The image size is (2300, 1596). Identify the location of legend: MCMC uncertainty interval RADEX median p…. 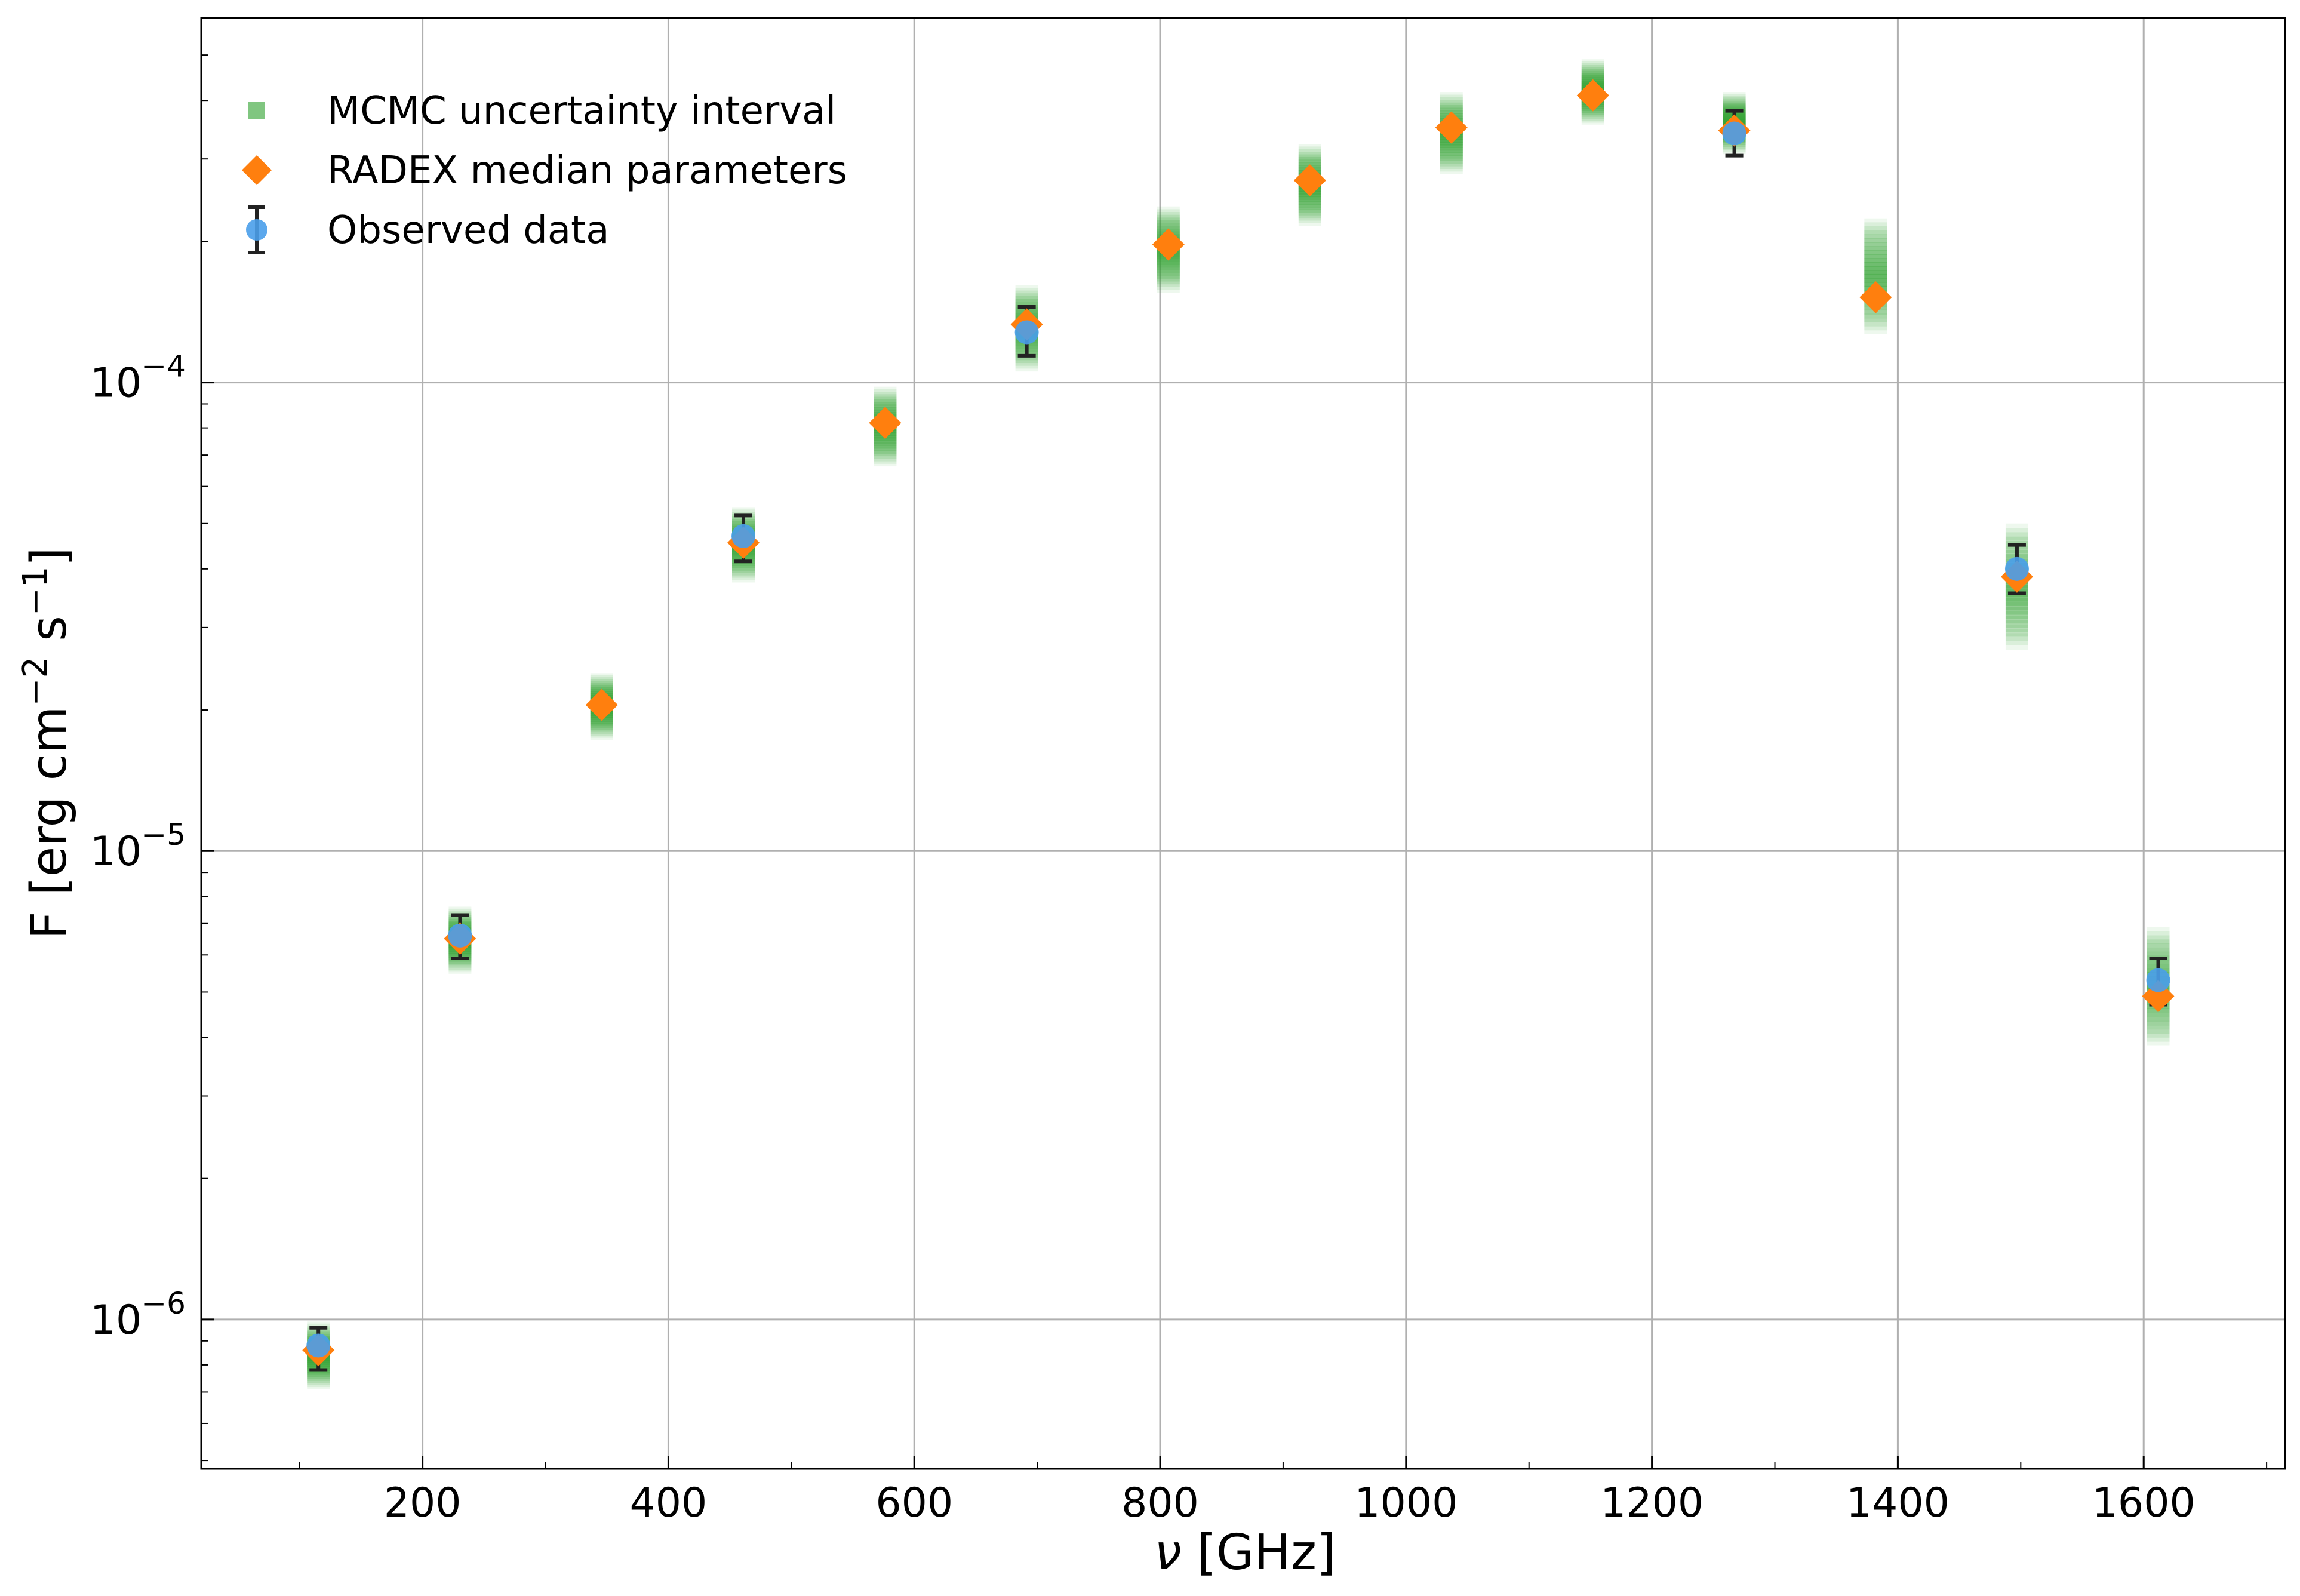
(544, 171).